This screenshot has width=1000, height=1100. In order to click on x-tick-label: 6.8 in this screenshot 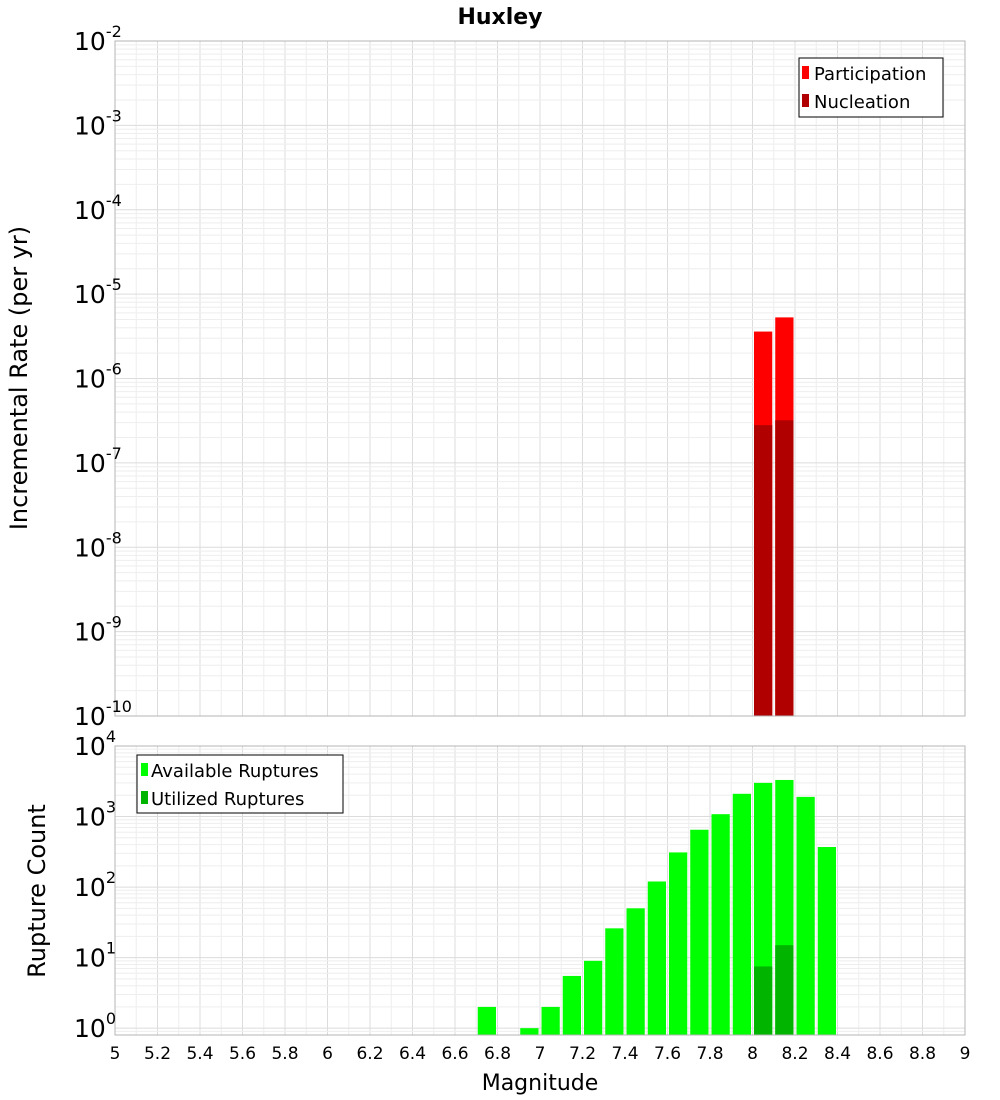, I will do `click(497, 1054)`.